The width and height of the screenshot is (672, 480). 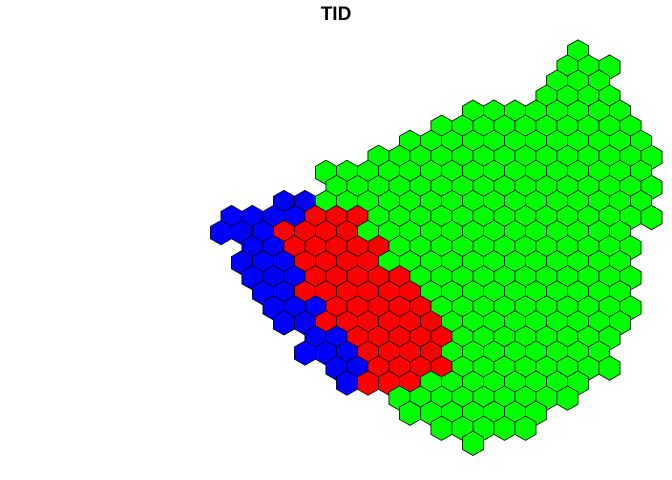 What do you see at coordinates (336, 14) in the screenshot?
I see `chart-title: TID` at bounding box center [336, 14].